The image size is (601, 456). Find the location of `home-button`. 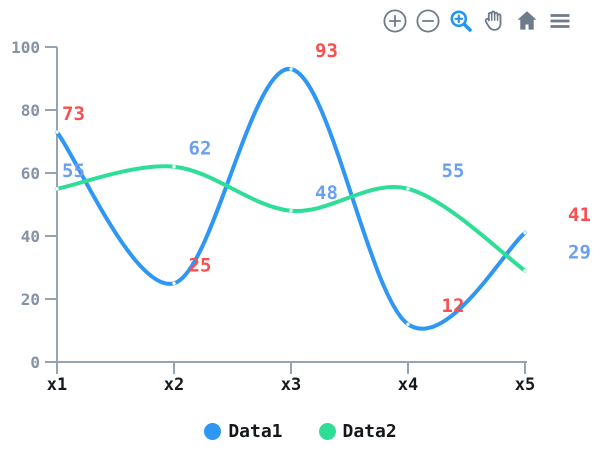

home-button is located at coordinates (527, 21).